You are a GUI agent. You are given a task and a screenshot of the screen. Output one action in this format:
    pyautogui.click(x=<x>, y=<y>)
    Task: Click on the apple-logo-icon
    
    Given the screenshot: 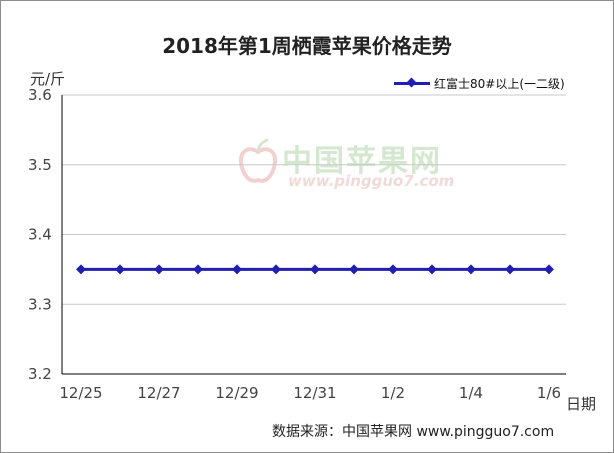 What is the action you would take?
    pyautogui.click(x=258, y=160)
    